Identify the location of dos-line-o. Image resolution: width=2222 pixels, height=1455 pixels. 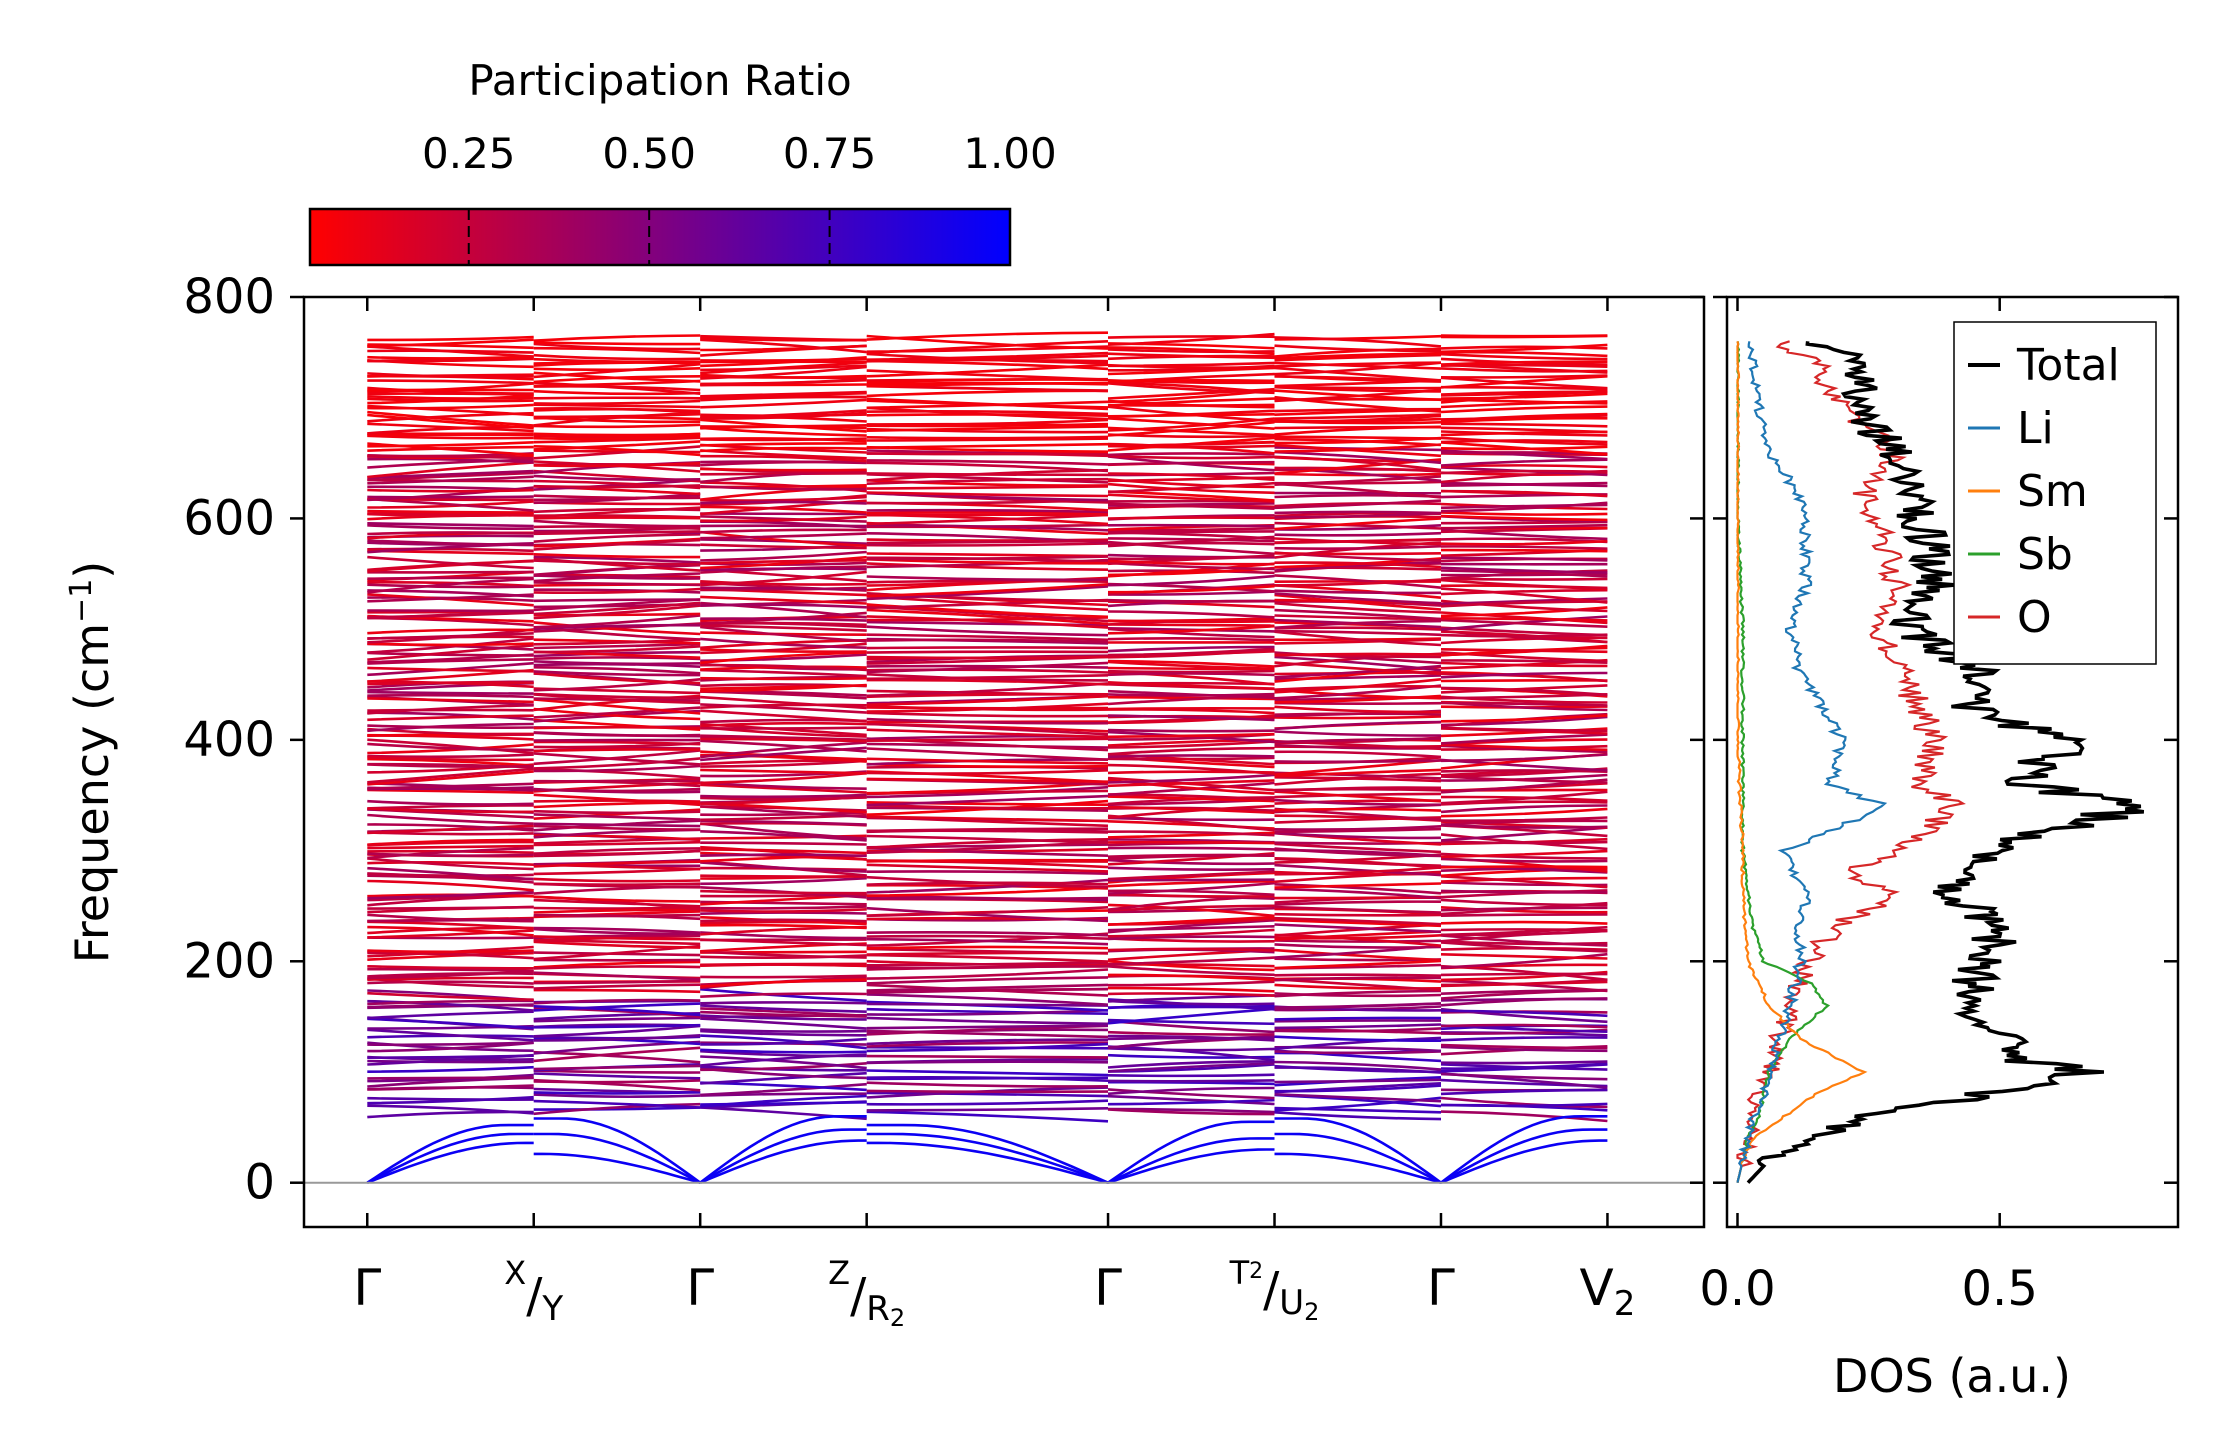
(1851, 761).